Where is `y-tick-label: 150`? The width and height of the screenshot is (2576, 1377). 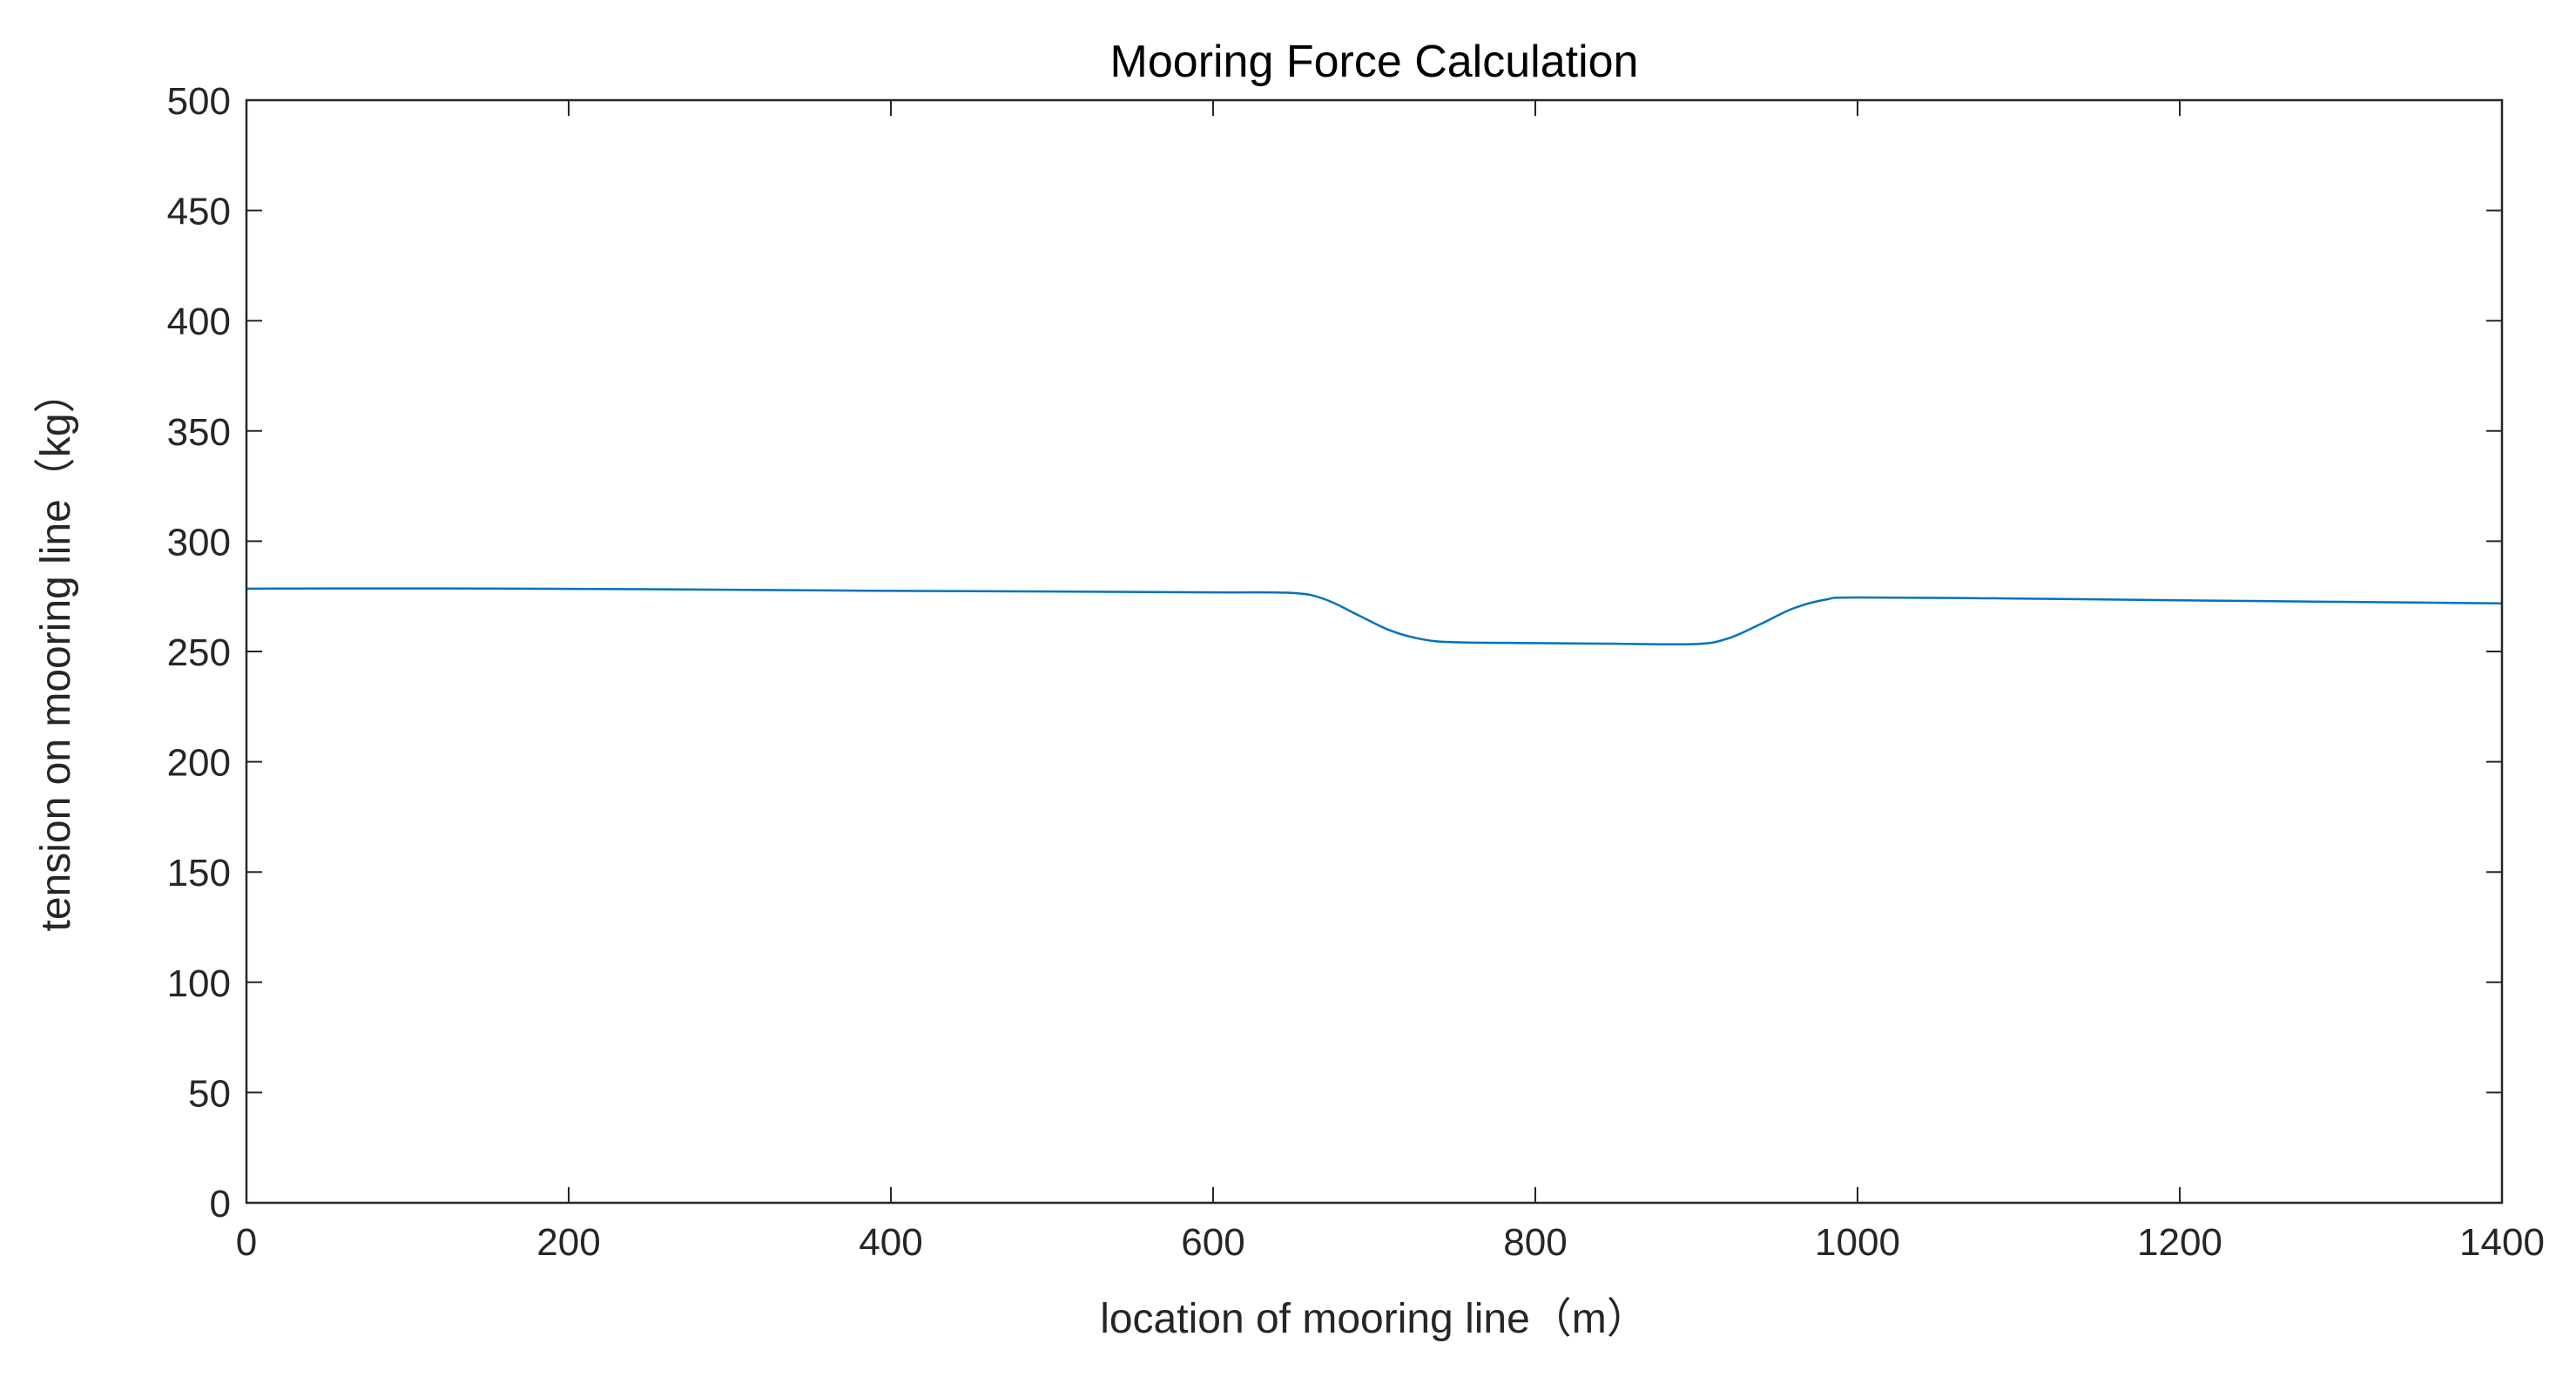 y-tick-label: 150 is located at coordinates (199, 873).